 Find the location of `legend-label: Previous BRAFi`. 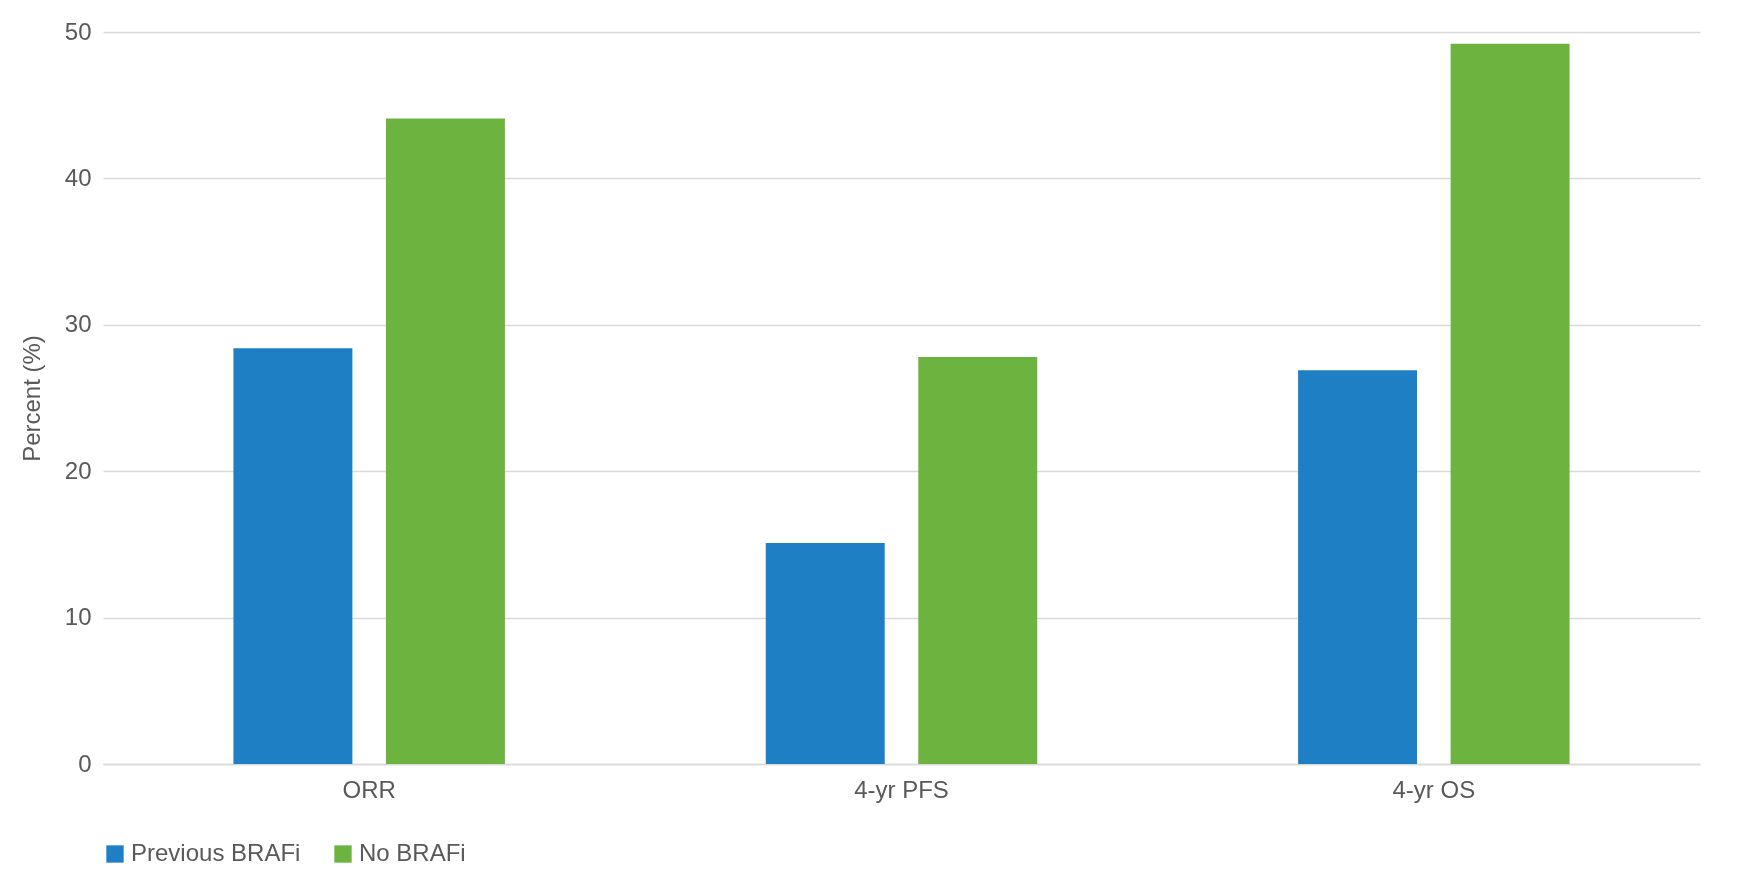

legend-label: Previous BRAFi is located at coordinates (216, 852).